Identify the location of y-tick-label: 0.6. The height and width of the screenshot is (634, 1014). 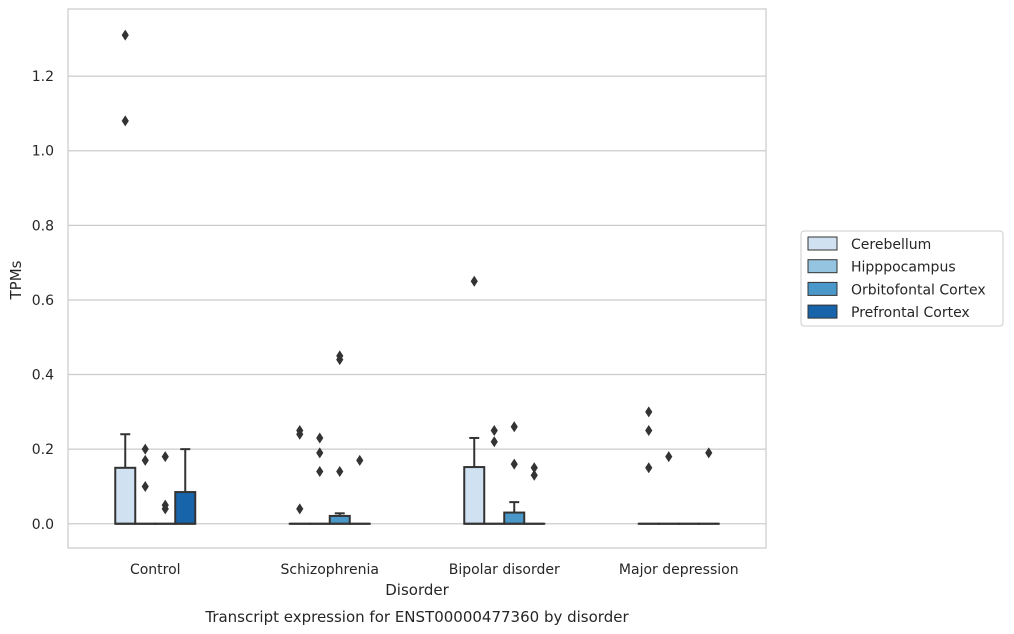
(43, 301).